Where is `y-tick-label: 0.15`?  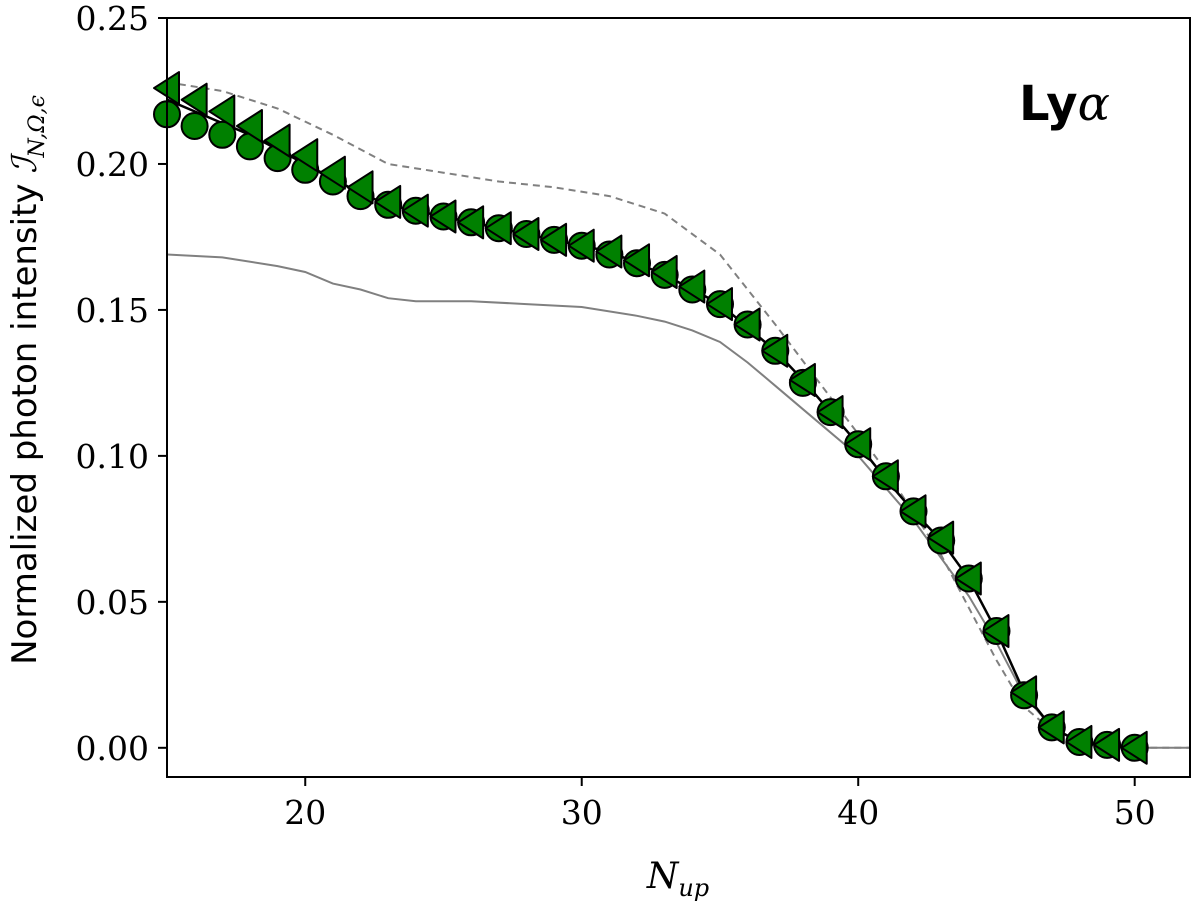
y-tick-label: 0.15 is located at coordinates (112, 310).